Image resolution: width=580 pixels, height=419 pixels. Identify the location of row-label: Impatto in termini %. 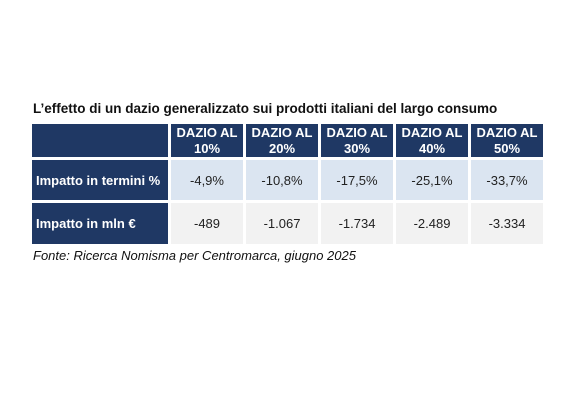
(100, 180).